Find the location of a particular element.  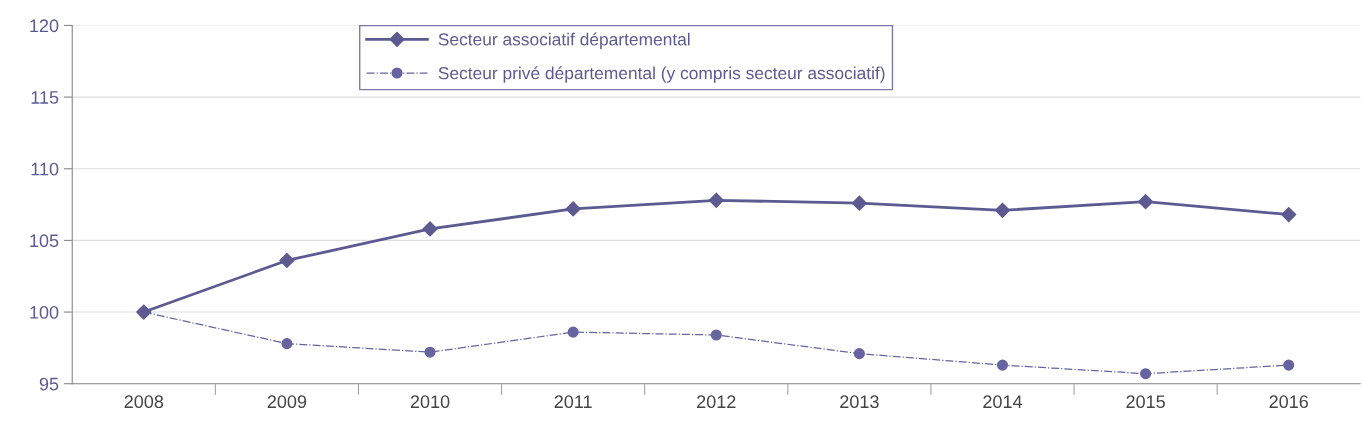

y-tick-label: 120 is located at coordinates (44, 26).